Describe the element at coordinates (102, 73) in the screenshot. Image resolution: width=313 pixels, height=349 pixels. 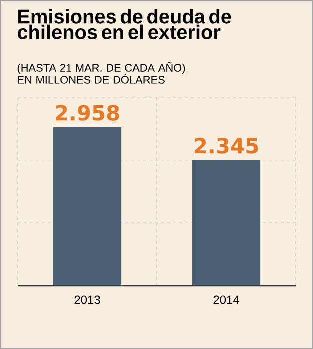
I see `chart-subtitle: (HASTA 21 MAR. DE CADA AÑO) EN MILLONES DE DÓLARES` at that location.